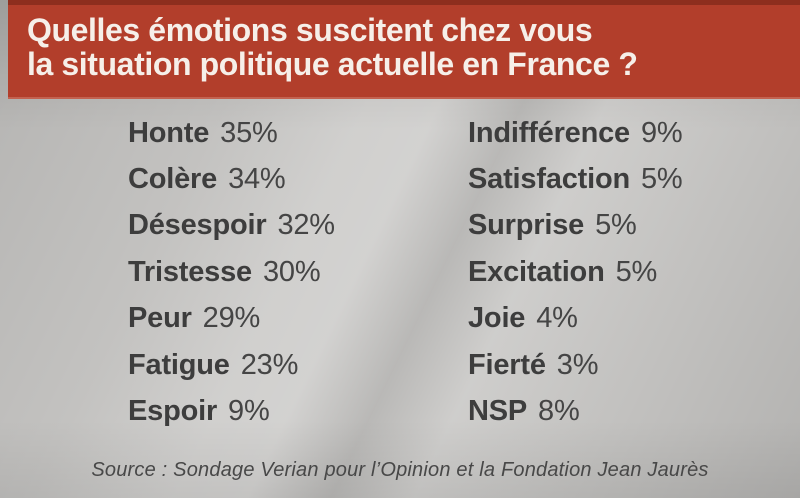 The width and height of the screenshot is (800, 498). What do you see at coordinates (549, 179) in the screenshot?
I see `emotion-label: Satisfaction` at bounding box center [549, 179].